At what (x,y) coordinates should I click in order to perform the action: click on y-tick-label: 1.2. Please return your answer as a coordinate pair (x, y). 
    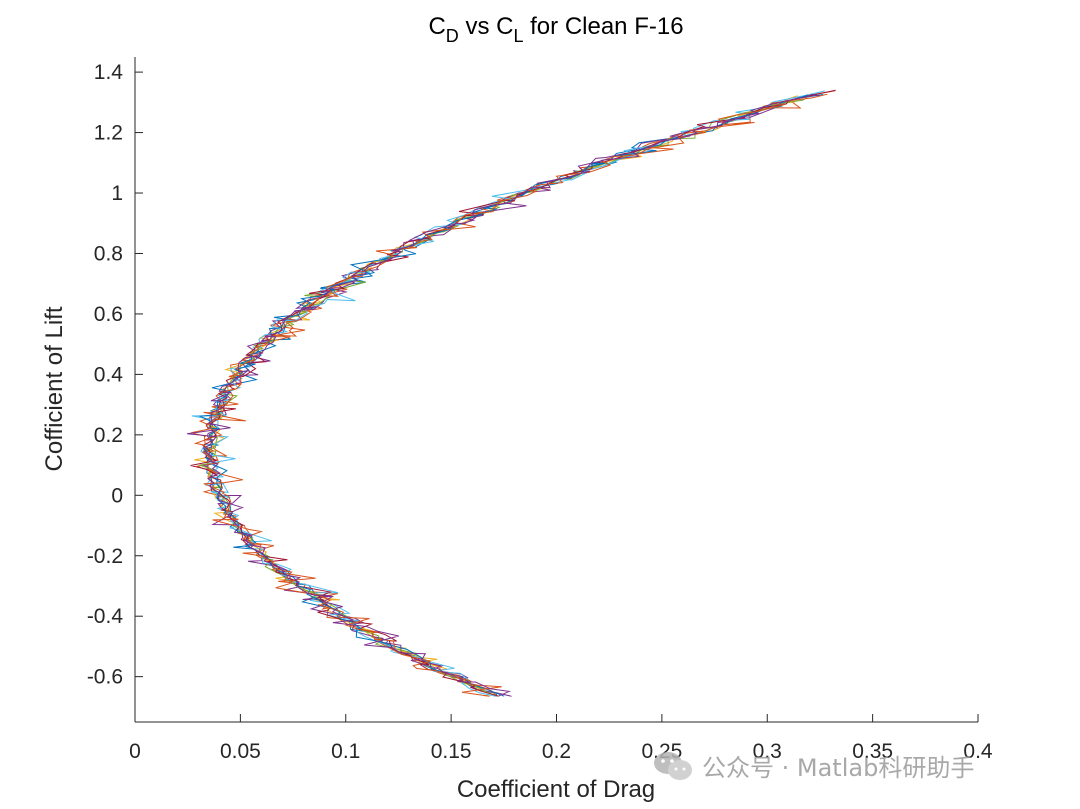
    Looking at the image, I should click on (108, 133).